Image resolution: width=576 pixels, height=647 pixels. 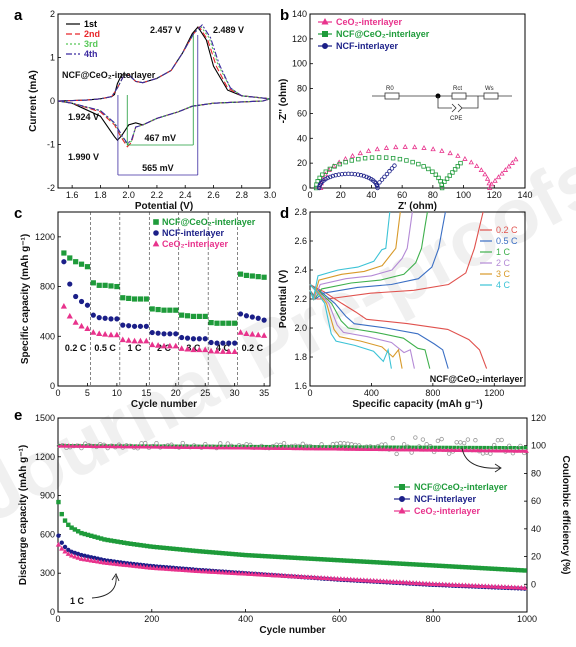 I want to click on x-tick-label: 40, so click(x=371, y=195).